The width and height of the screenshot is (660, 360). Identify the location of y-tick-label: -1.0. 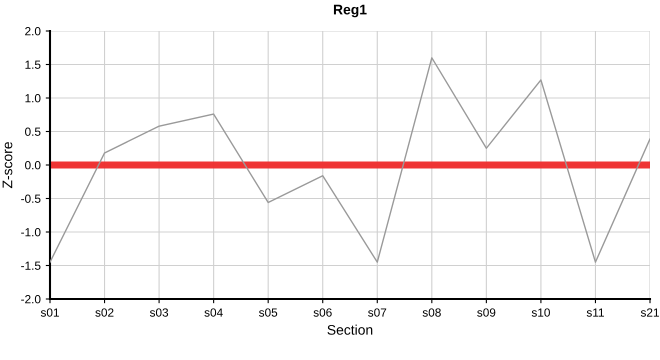
(31, 232).